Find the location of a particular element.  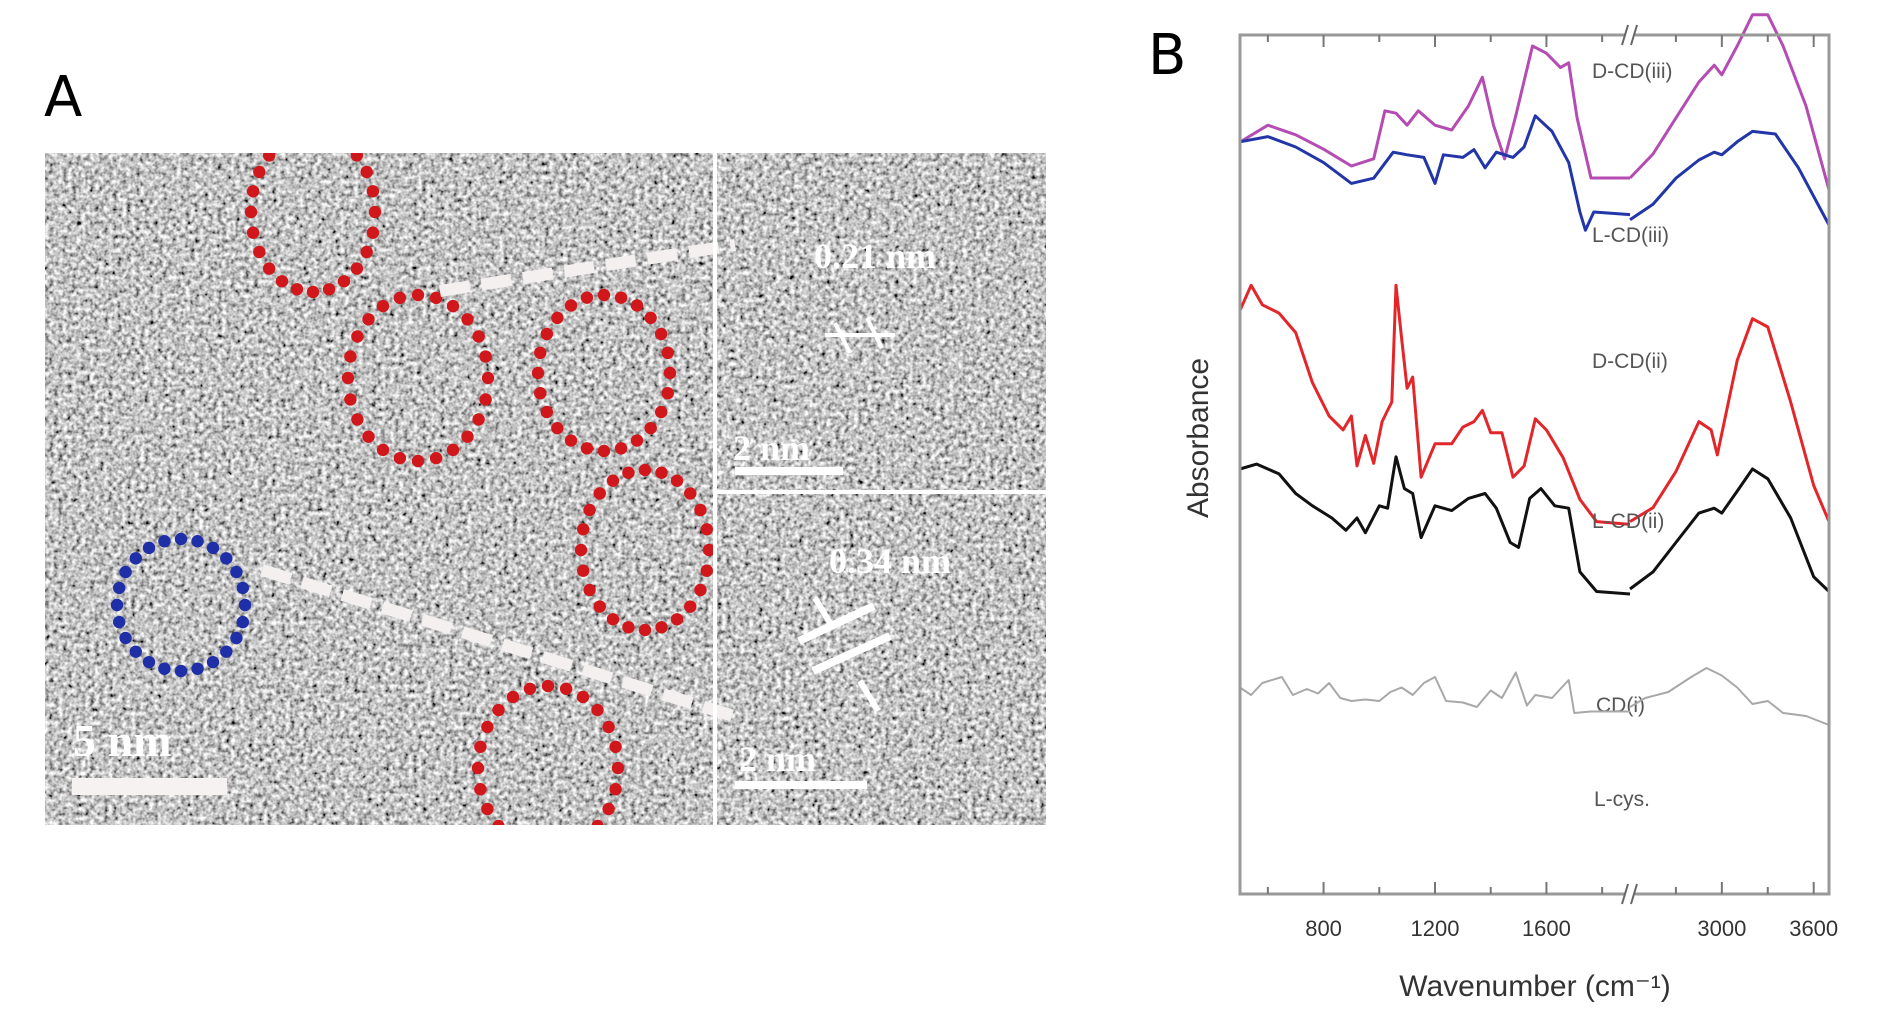

series-l-cd-ii-left is located at coordinates (1434, 404).